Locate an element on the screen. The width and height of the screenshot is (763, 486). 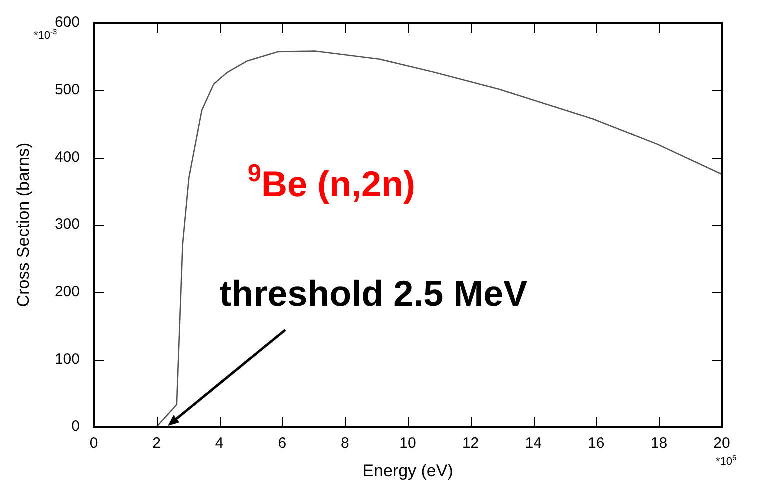
y-axis-title: Cross Section (barns) is located at coordinates (23, 225).